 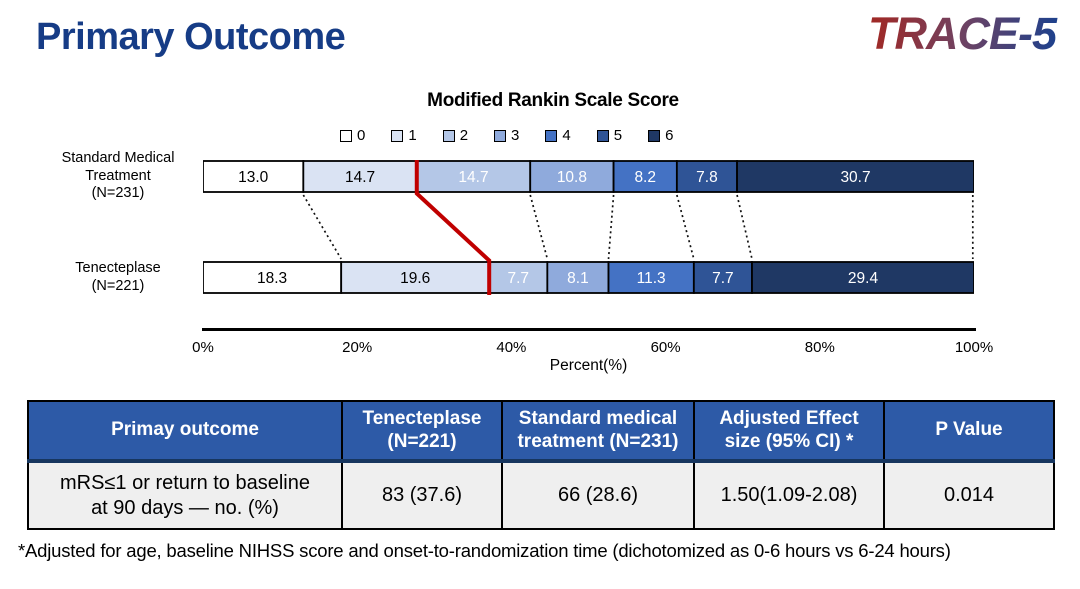 I want to click on legend-label: 0, so click(x=361, y=135).